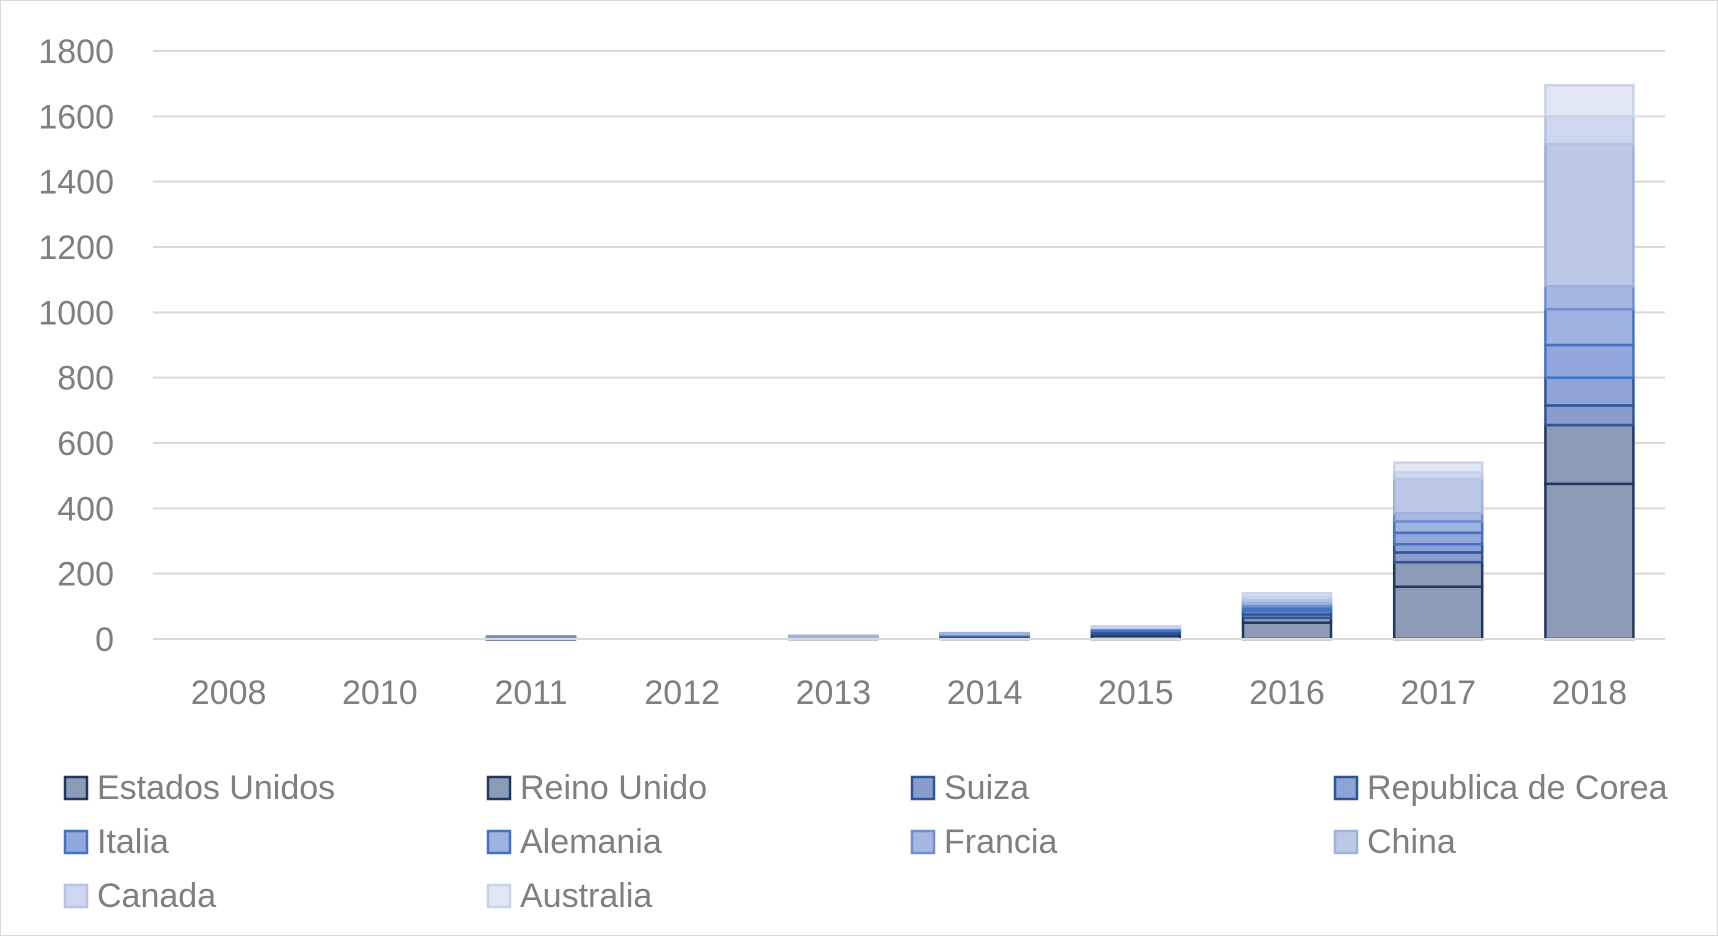 The height and width of the screenshot is (940, 1718). What do you see at coordinates (133, 842) in the screenshot?
I see `legend-label: Italia` at bounding box center [133, 842].